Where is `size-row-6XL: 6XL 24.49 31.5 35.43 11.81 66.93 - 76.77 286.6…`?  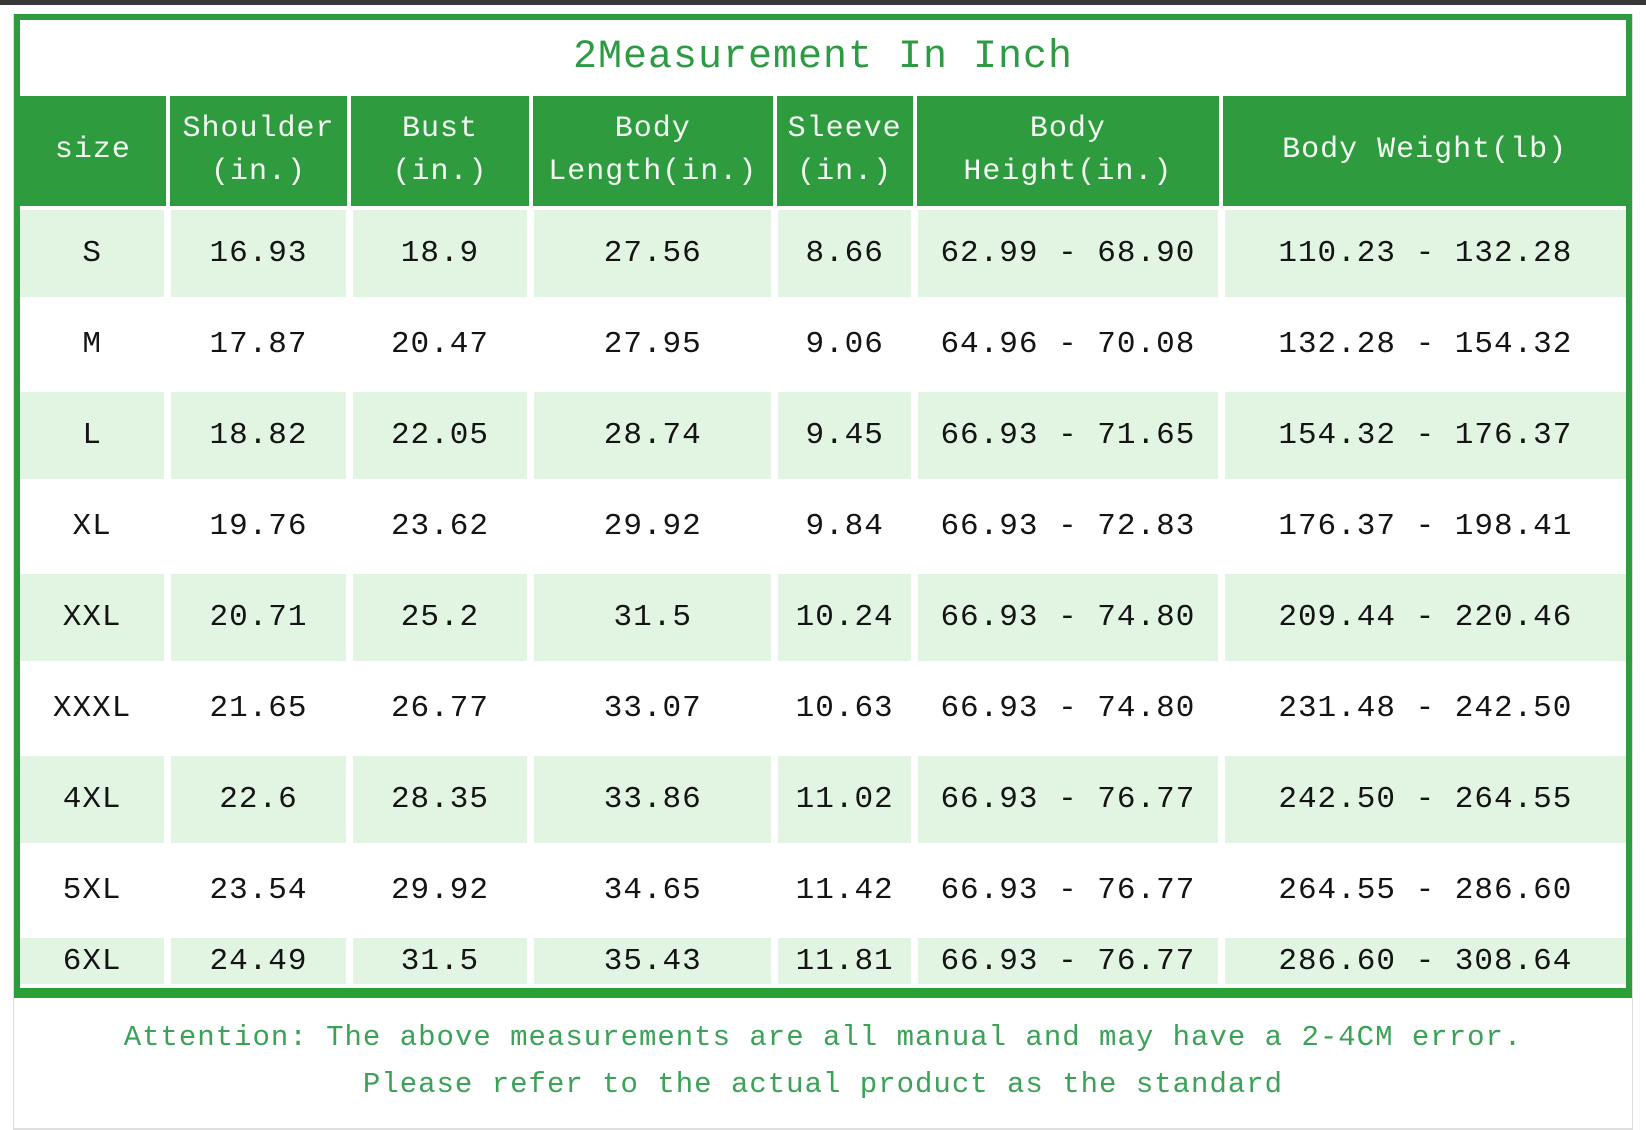 size-row-6XL: 6XL 24.49 31.5 35.43 11.81 66.93 - 76.77 286.6… is located at coordinates (823, 961).